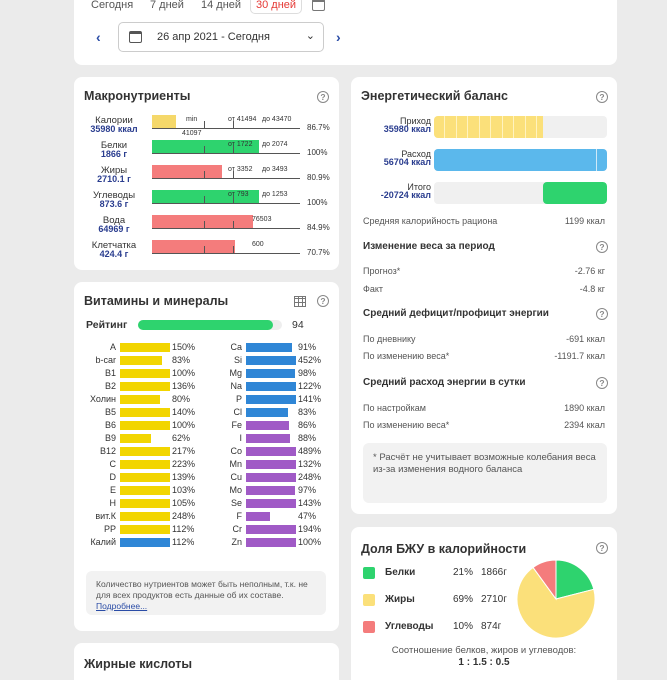 This screenshot has height=680, width=667. Describe the element at coordinates (146, 477) in the screenshot. I see `nutrient-row: D 139%` at that location.